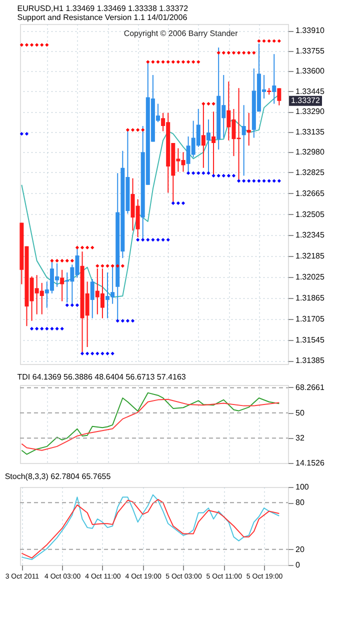  I want to click on y-tick-label: 1.31385, so click(310, 361).